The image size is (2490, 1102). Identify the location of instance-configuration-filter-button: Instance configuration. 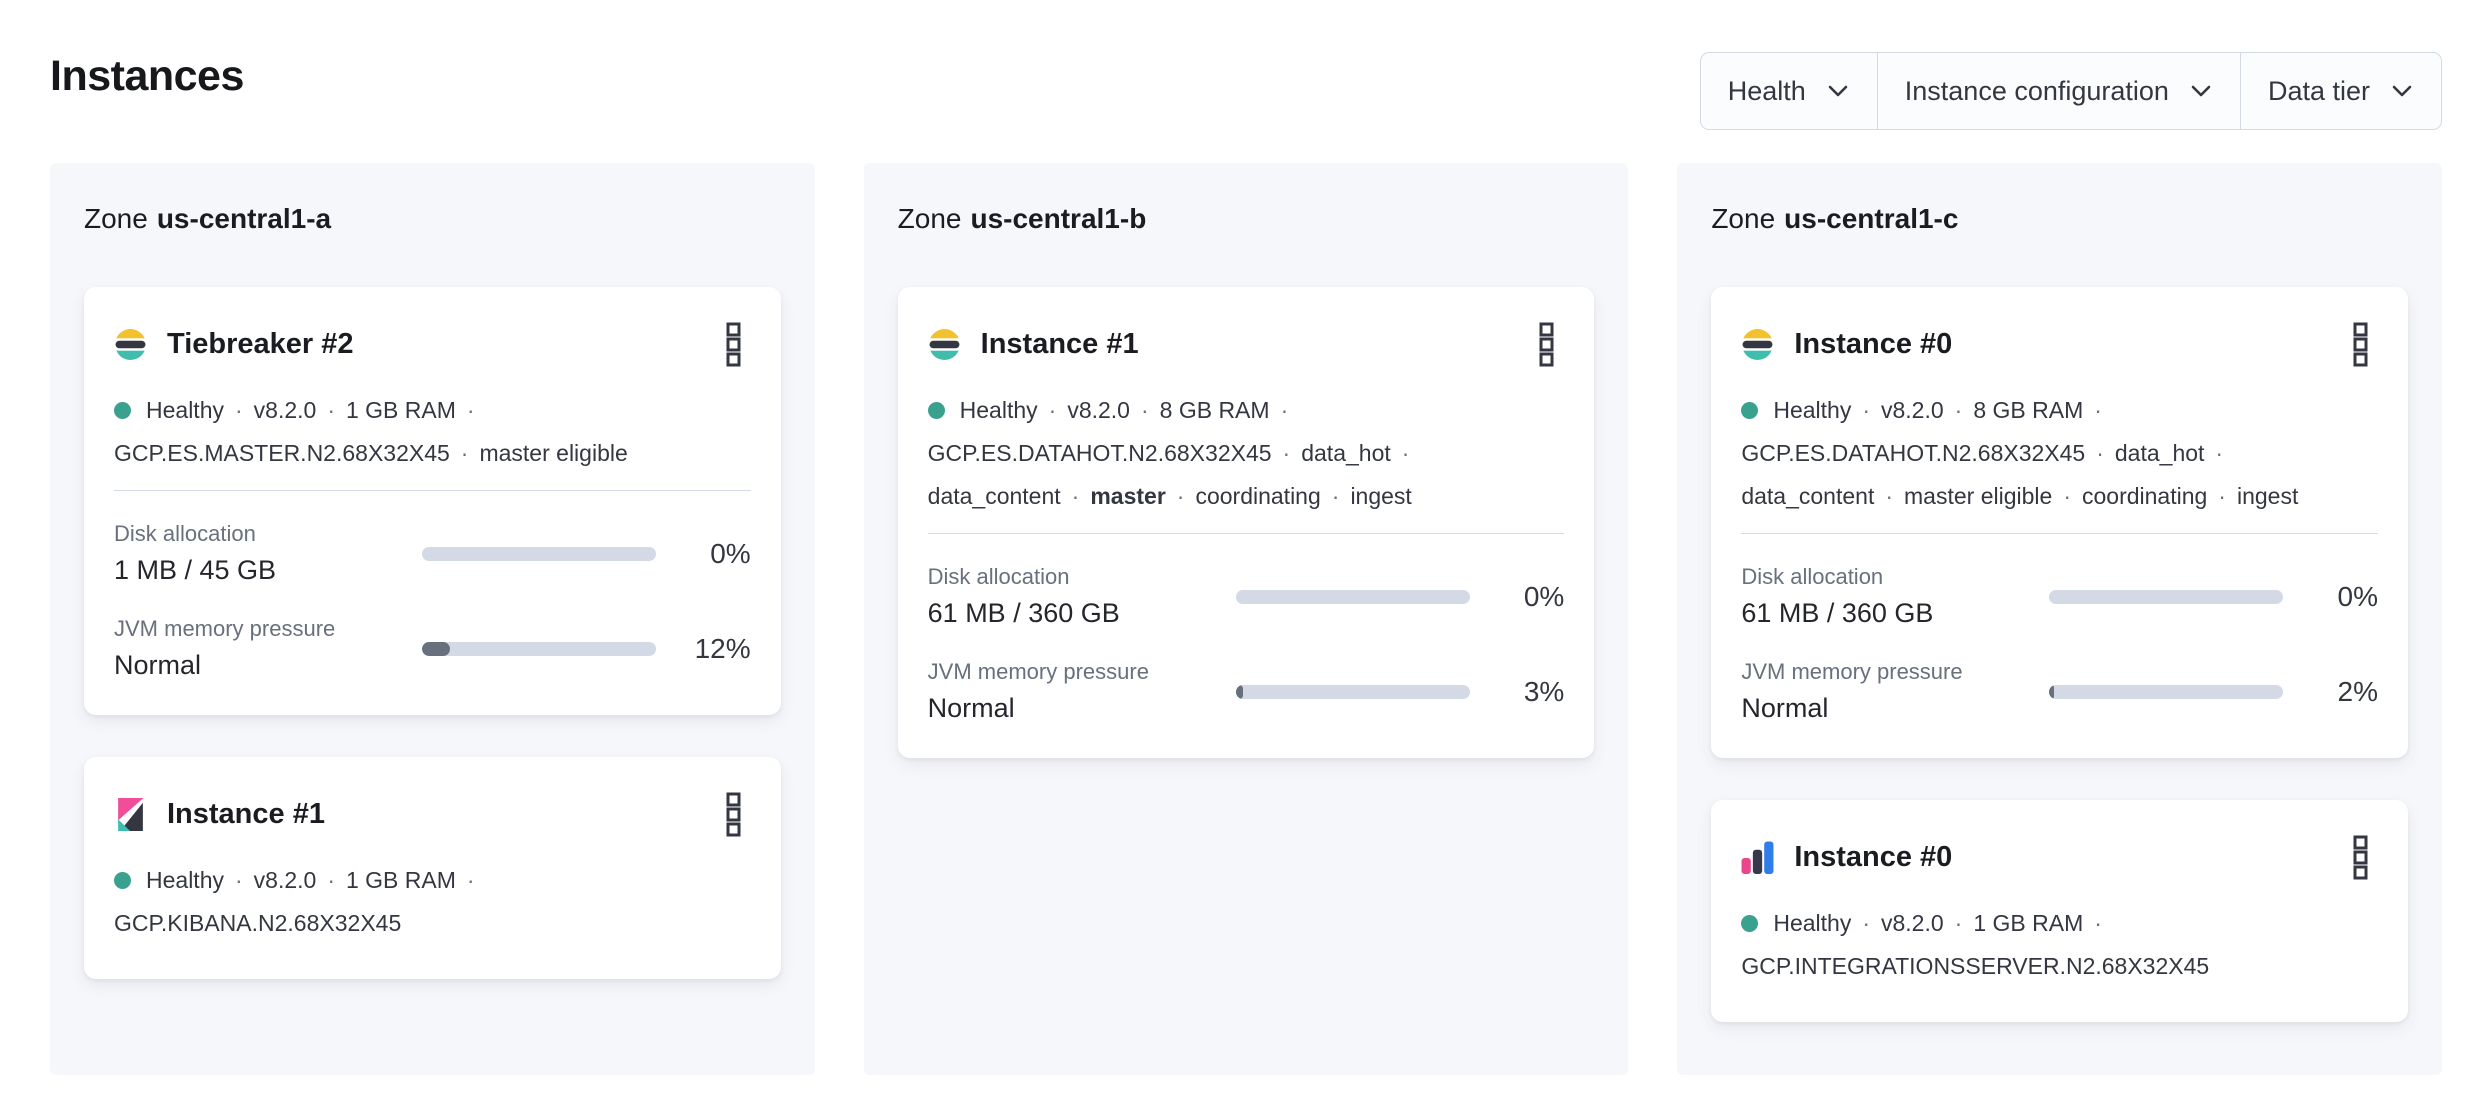
(2058, 91).